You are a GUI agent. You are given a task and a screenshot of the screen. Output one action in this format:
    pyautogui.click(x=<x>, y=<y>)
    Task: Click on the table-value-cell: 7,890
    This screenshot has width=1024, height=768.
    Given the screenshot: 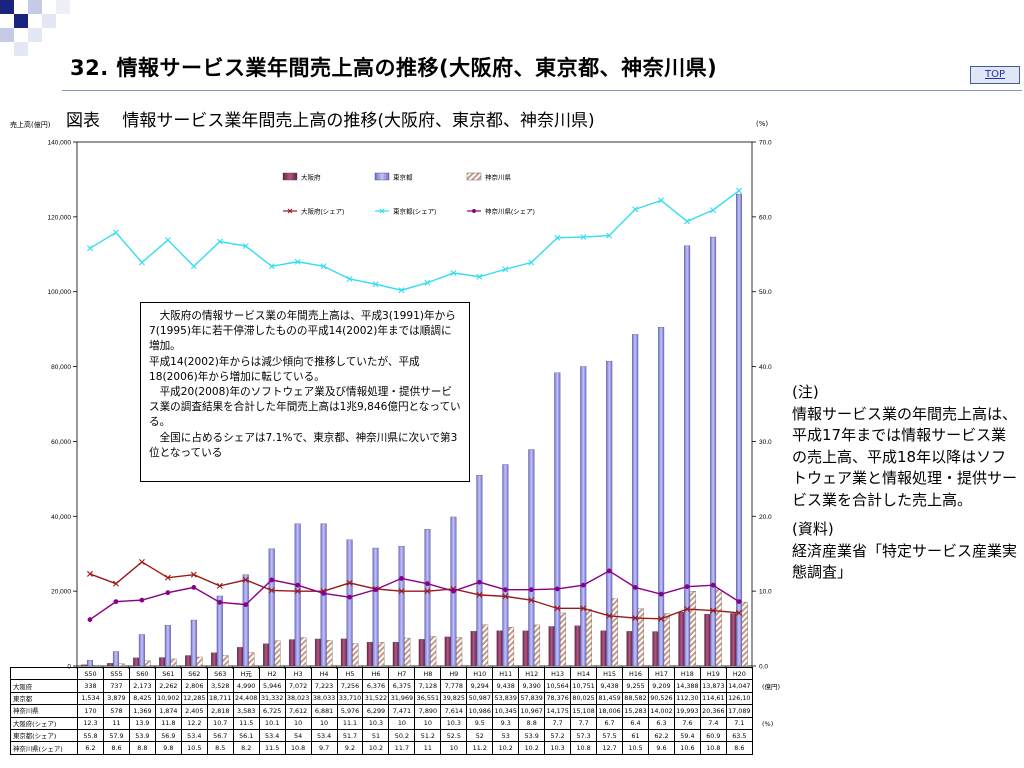 What is the action you would take?
    pyautogui.click(x=428, y=711)
    